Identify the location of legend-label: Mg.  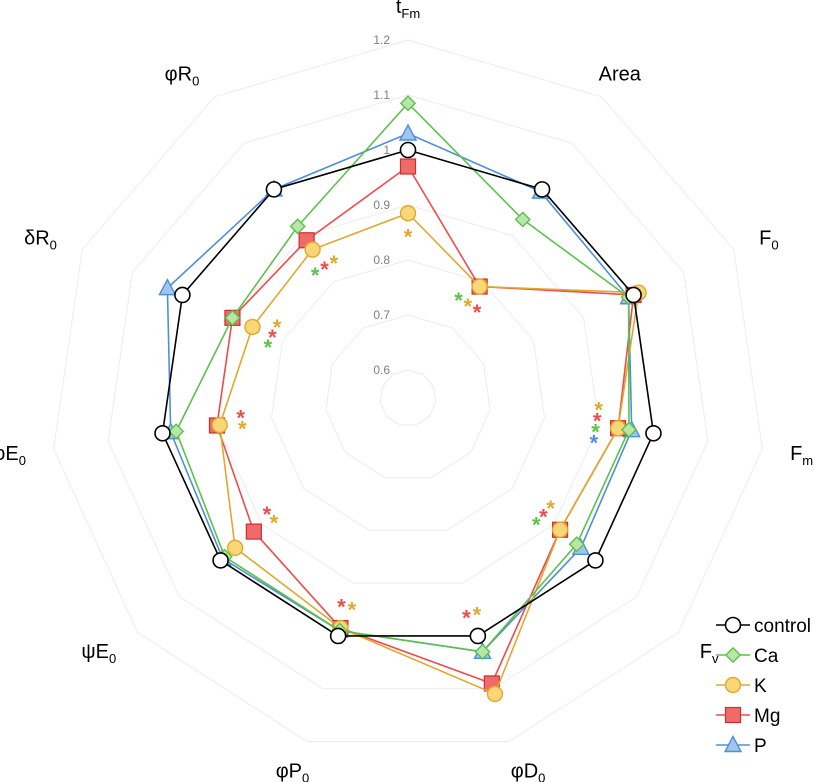
(767, 716).